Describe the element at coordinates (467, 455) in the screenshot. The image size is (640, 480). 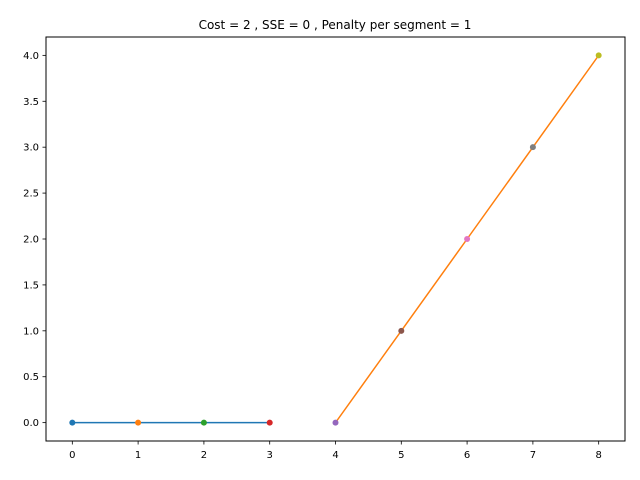
I see `x-tick-label-6: 6` at that location.